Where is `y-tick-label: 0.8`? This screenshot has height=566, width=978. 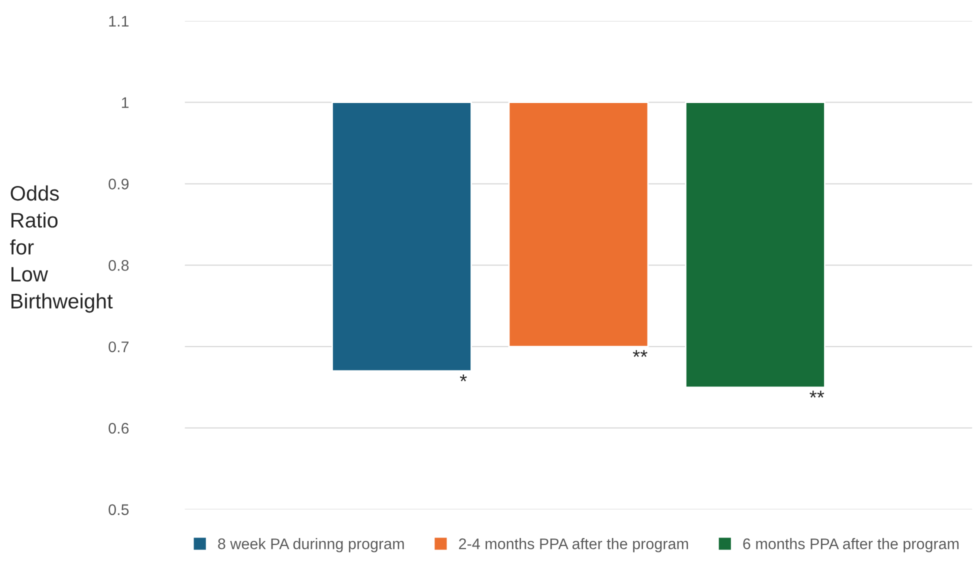 y-tick-label: 0.8 is located at coordinates (118, 265).